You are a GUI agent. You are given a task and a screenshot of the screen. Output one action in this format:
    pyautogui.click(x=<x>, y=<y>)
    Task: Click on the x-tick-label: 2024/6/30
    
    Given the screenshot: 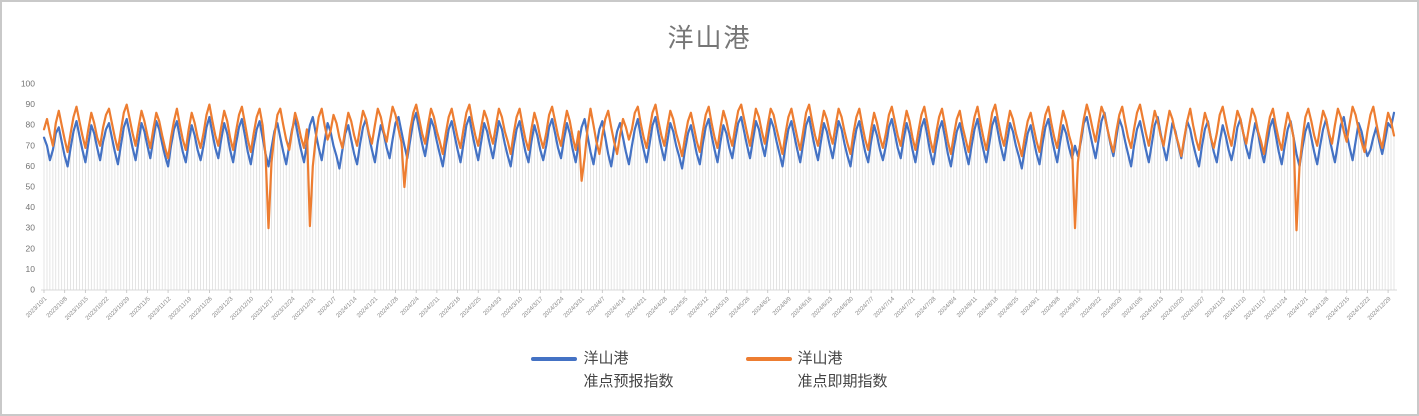 What is the action you would take?
    pyautogui.click(x=844, y=308)
    